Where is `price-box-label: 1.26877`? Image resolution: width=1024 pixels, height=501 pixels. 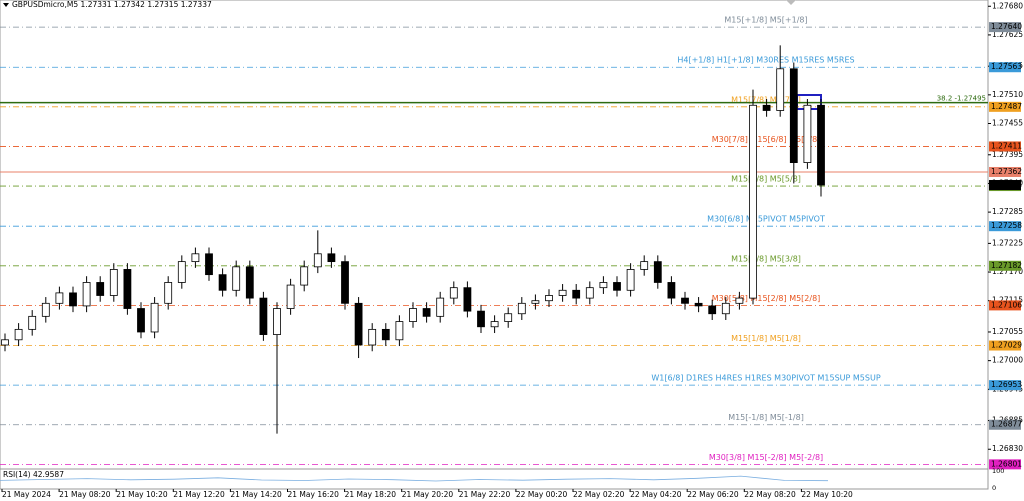
price-box-label: 1.26877 is located at coordinates (1006, 424).